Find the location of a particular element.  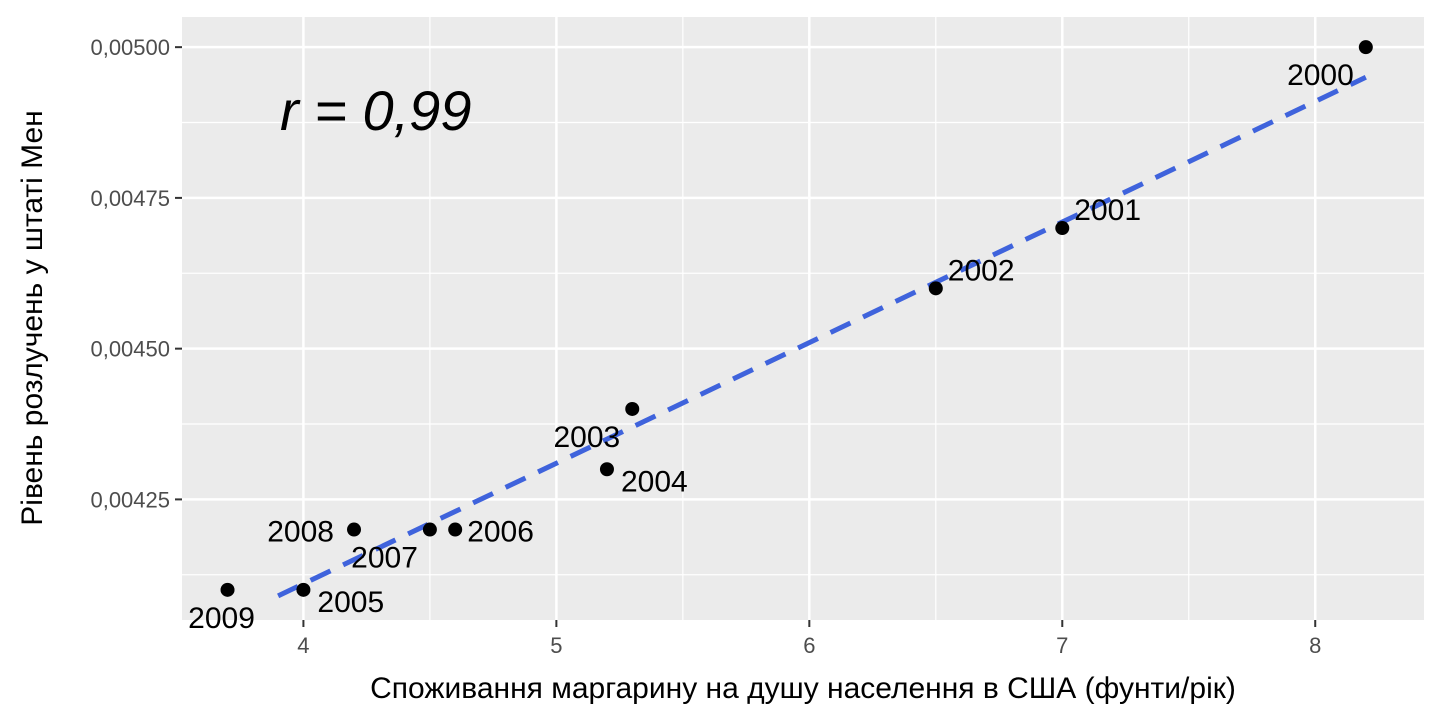

data-point-2008 is located at coordinates (354, 529).